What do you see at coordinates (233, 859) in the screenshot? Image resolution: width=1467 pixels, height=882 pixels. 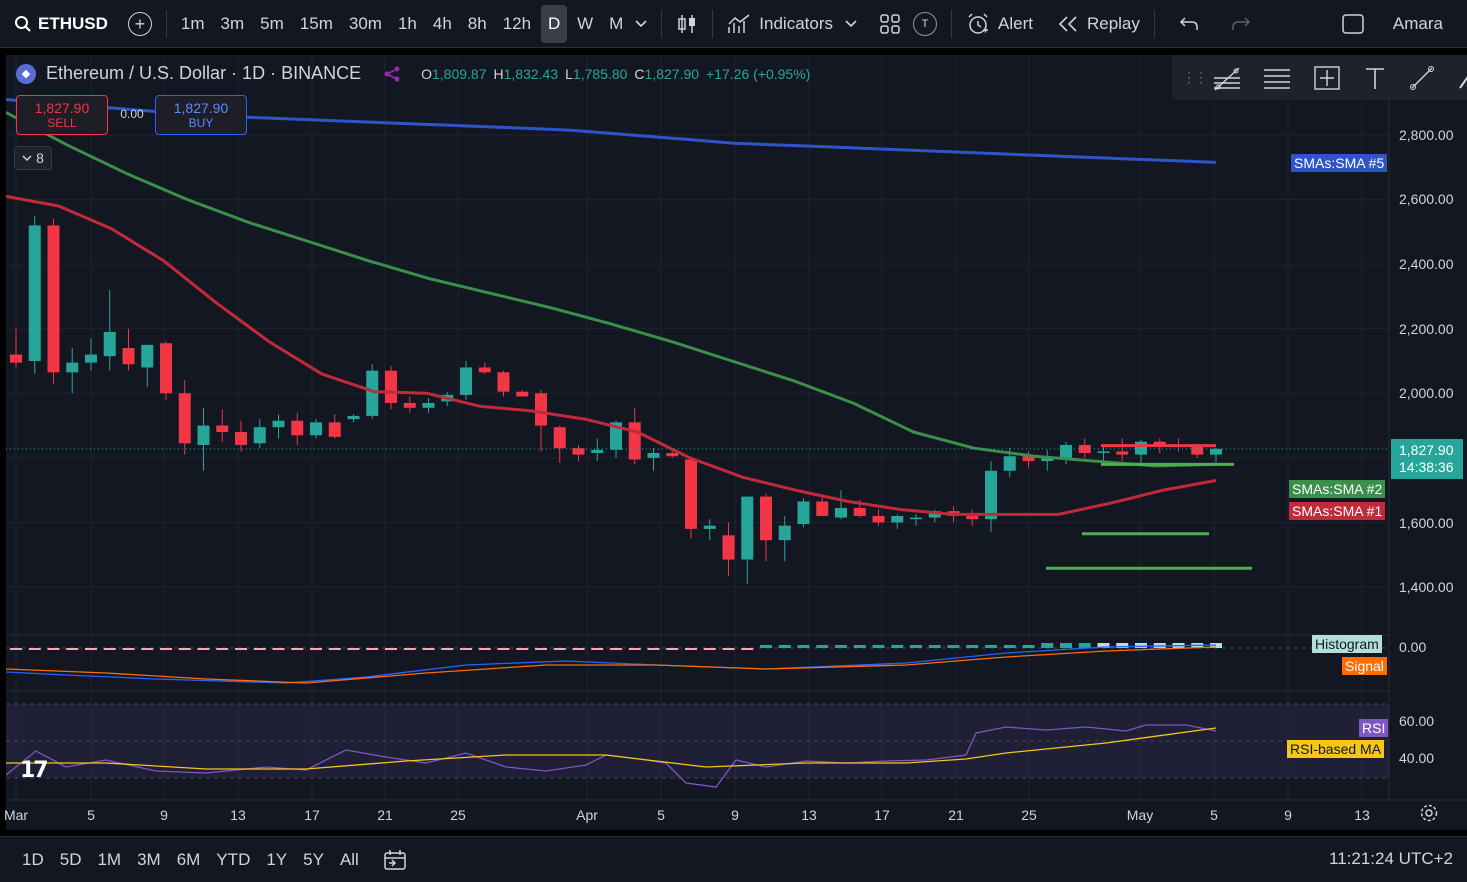 I see `range-ytd: YTD` at bounding box center [233, 859].